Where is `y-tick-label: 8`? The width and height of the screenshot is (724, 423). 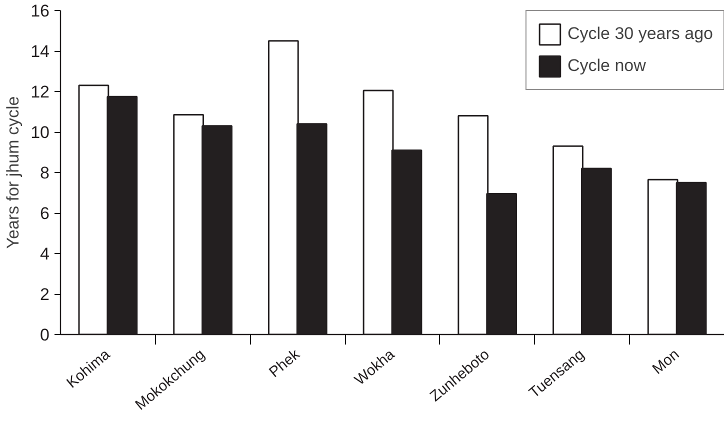
y-tick-label: 8 is located at coordinates (45, 173).